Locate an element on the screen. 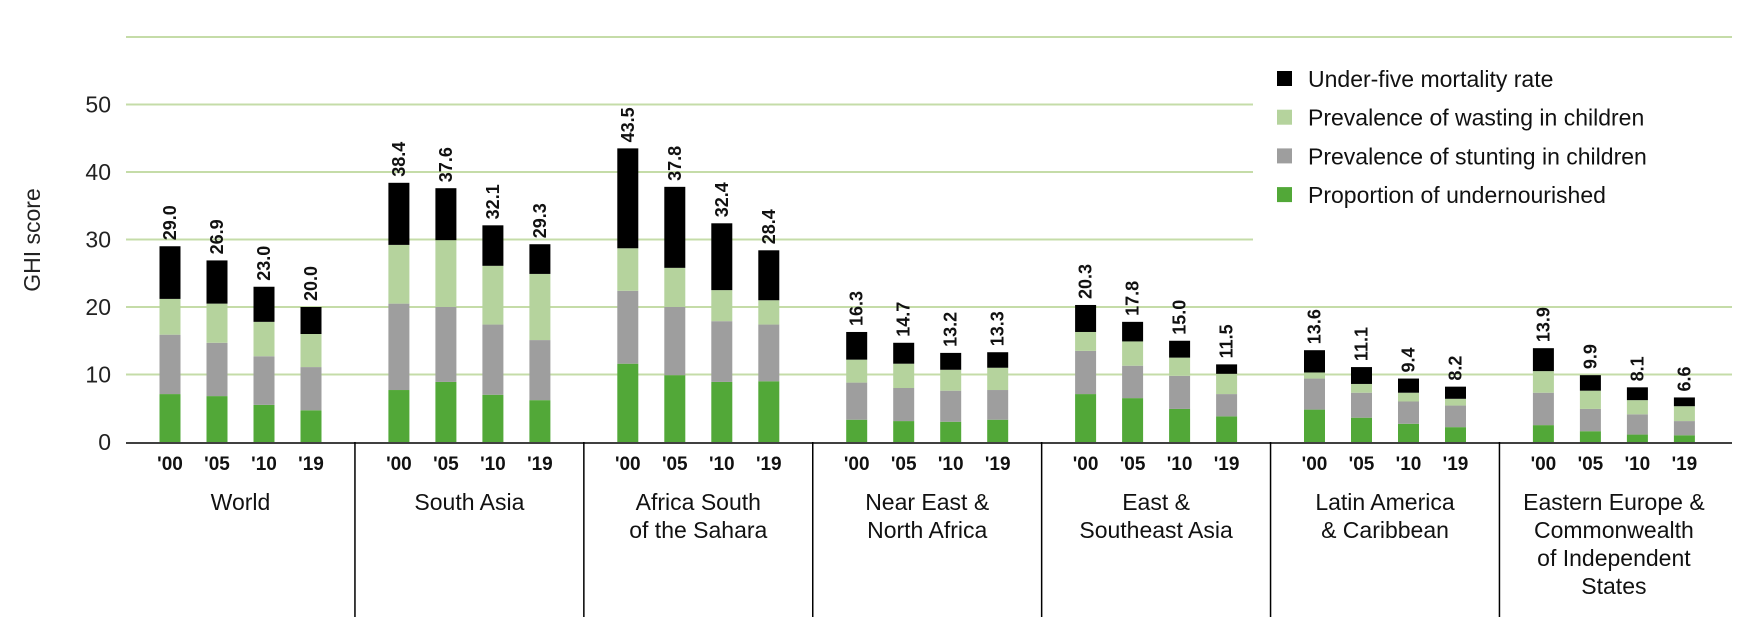 The height and width of the screenshot is (629, 1744). group-label: Latin America is located at coordinates (1385, 502).